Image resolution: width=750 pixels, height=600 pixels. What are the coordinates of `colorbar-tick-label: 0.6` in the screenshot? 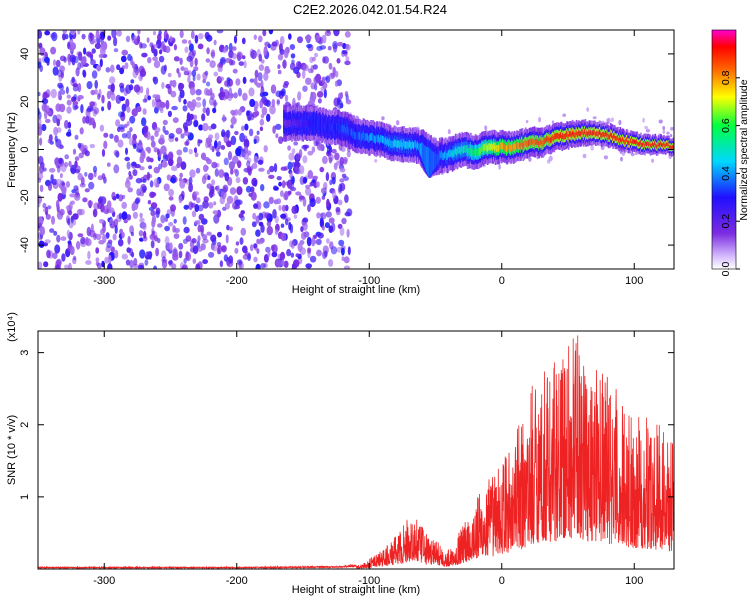 It's located at (726, 125).